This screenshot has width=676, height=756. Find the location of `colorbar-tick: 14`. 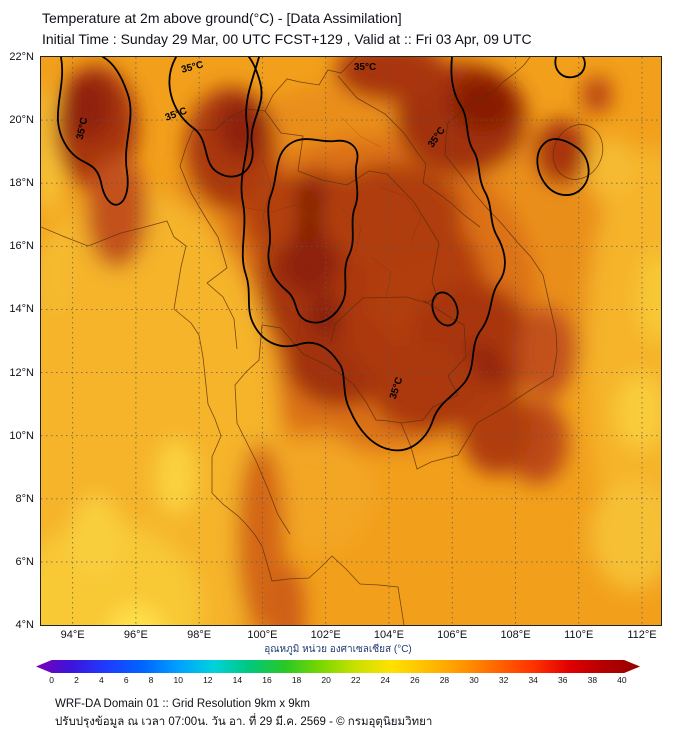

colorbar-tick: 14 is located at coordinates (237, 680).